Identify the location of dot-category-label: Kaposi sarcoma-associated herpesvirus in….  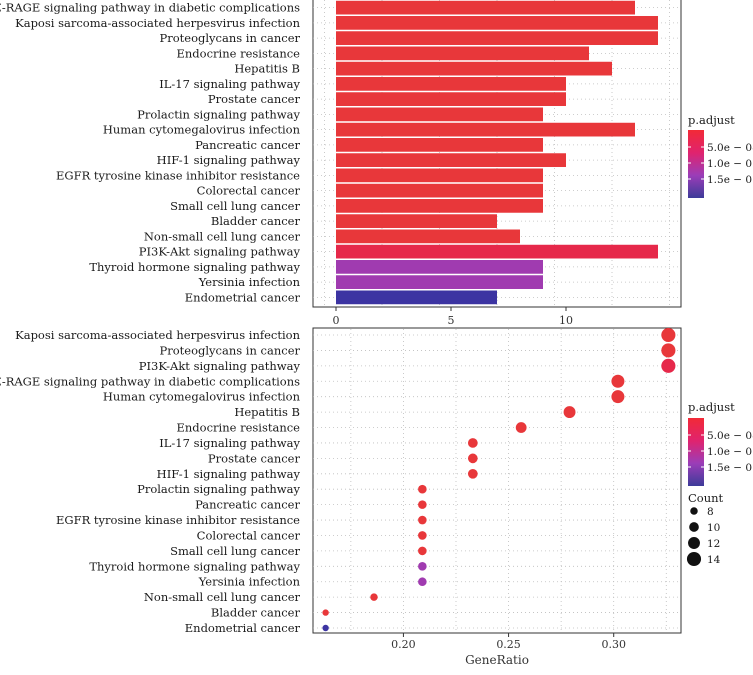
(157, 335).